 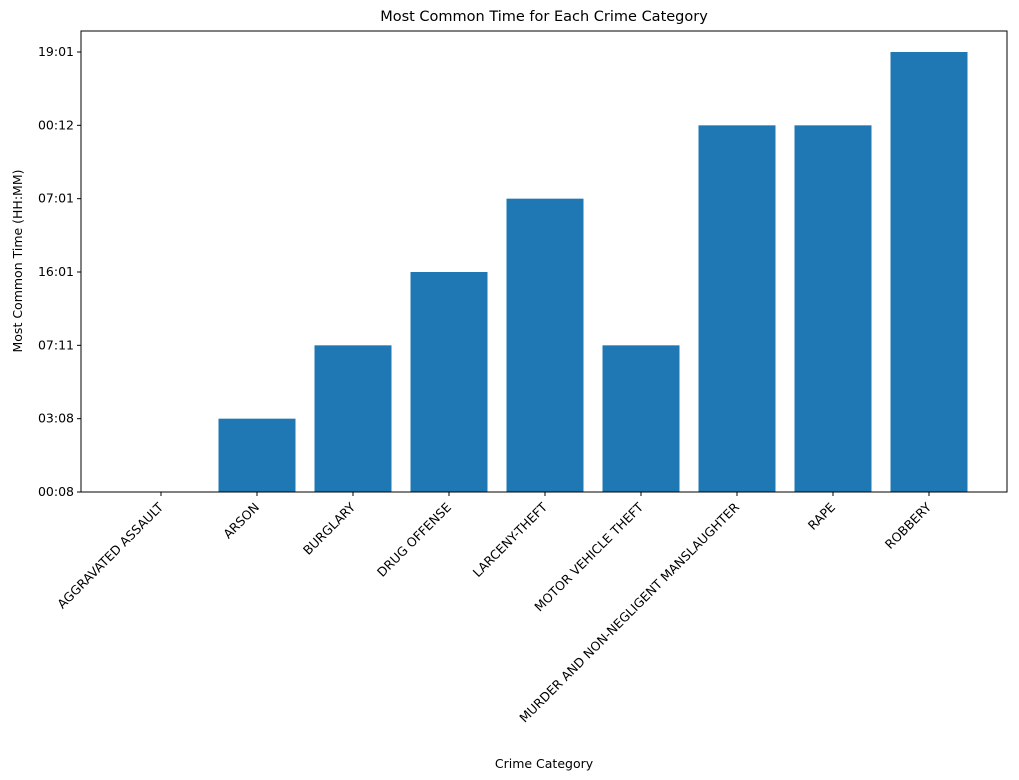 What do you see at coordinates (510, 539) in the screenshot?
I see `x-tick-label: LARCENY-THEFT` at bounding box center [510, 539].